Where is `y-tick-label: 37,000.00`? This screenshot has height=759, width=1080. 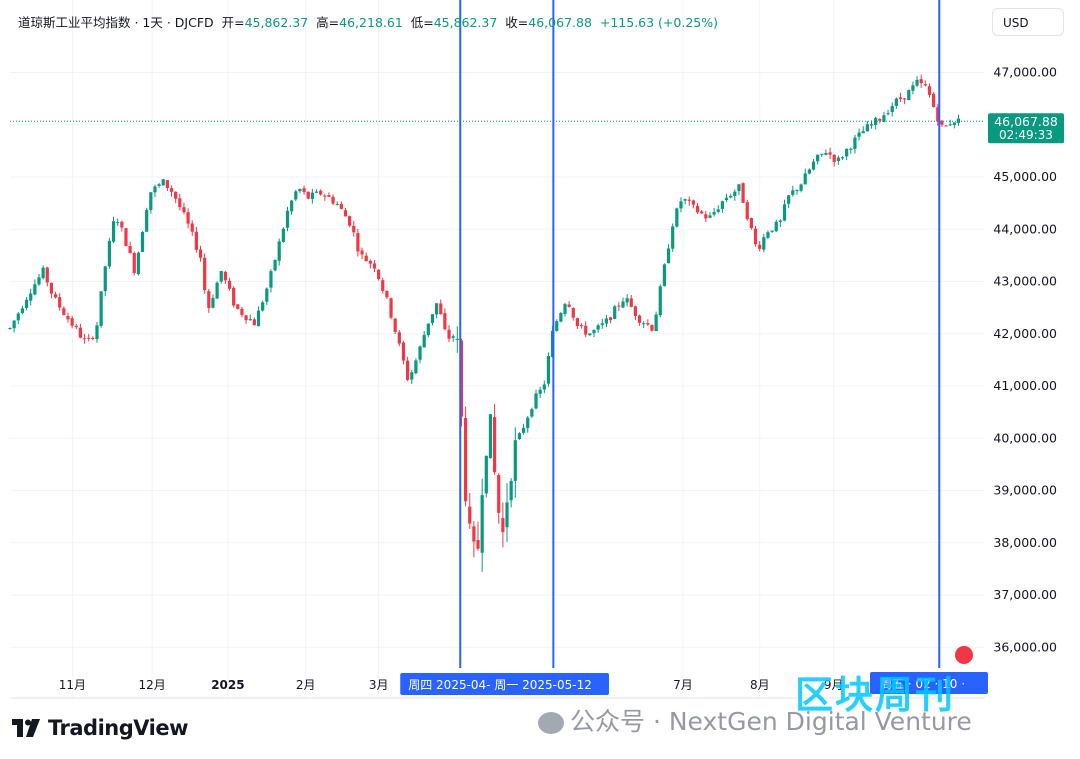
y-tick-label: 37,000.00 is located at coordinates (1025, 594).